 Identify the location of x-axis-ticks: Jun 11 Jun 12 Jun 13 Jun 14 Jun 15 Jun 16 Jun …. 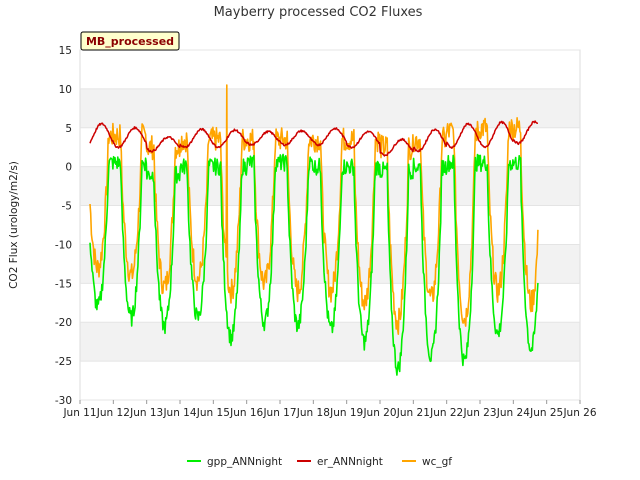
(329, 409).